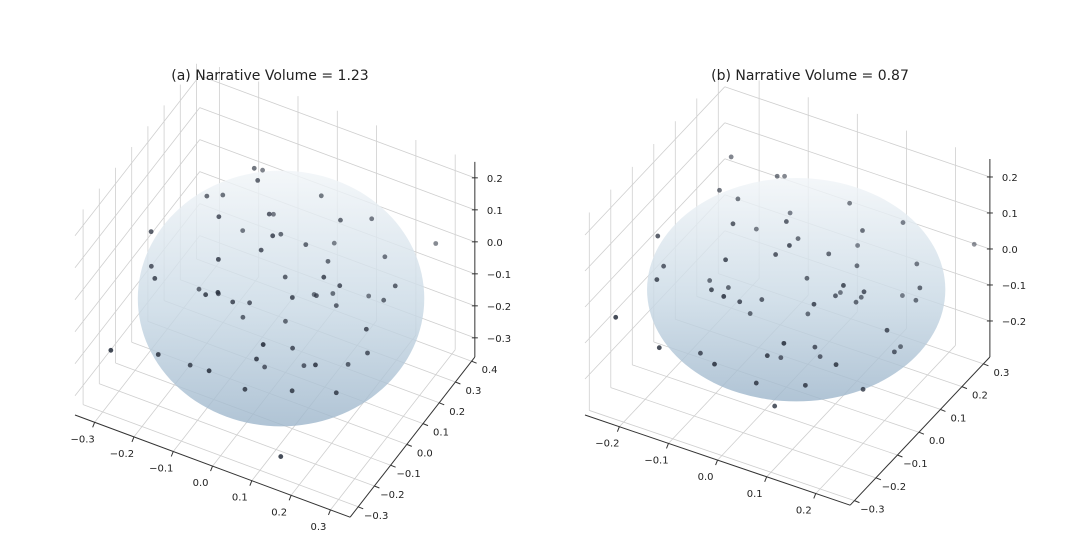  Describe the element at coordinates (318, 527) in the screenshot. I see `x-tick-label: 0.3` at that location.